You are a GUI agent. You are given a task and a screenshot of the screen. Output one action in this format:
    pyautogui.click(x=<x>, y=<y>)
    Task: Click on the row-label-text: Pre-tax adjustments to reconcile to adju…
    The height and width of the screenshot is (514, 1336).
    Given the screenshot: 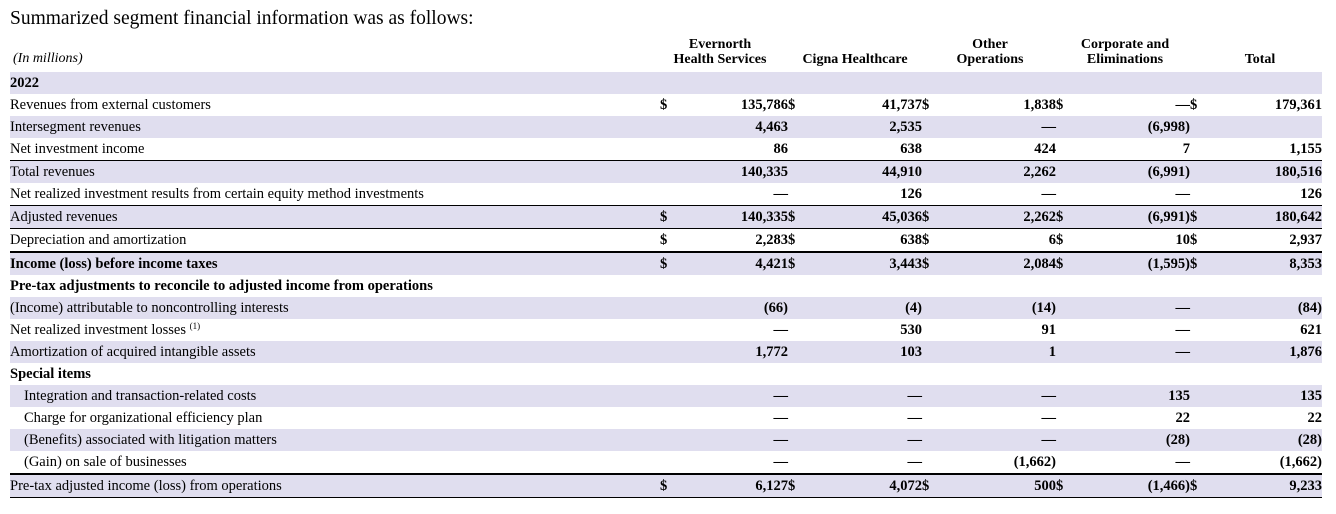 What is the action you would take?
    pyautogui.click(x=221, y=286)
    